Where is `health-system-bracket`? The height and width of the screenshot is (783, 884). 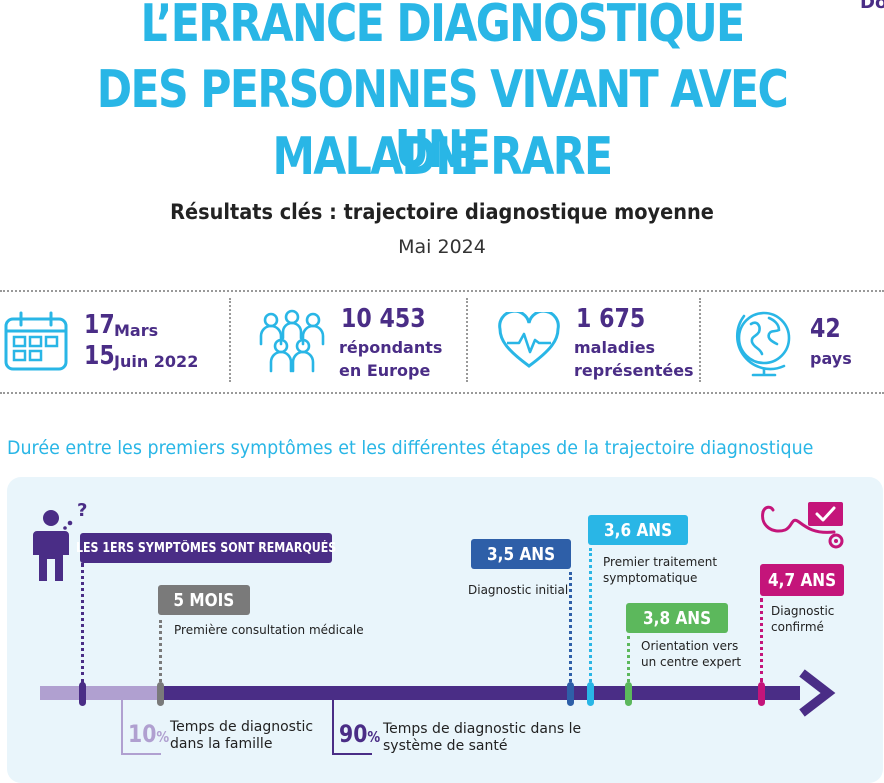 health-system-bracket is located at coordinates (352, 727).